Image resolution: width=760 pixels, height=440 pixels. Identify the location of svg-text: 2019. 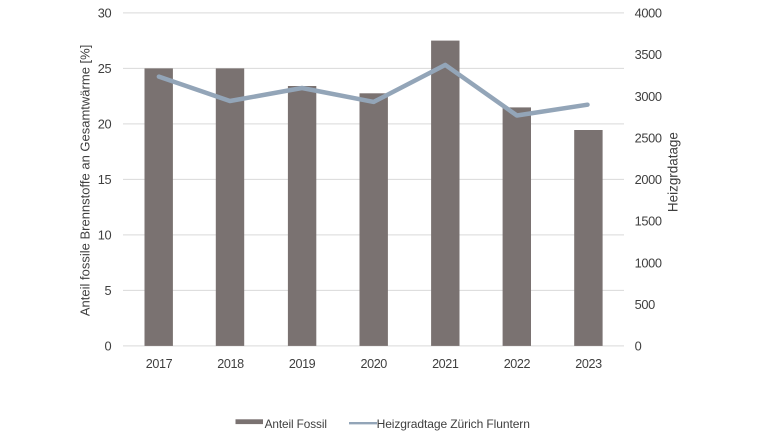
(302, 364).